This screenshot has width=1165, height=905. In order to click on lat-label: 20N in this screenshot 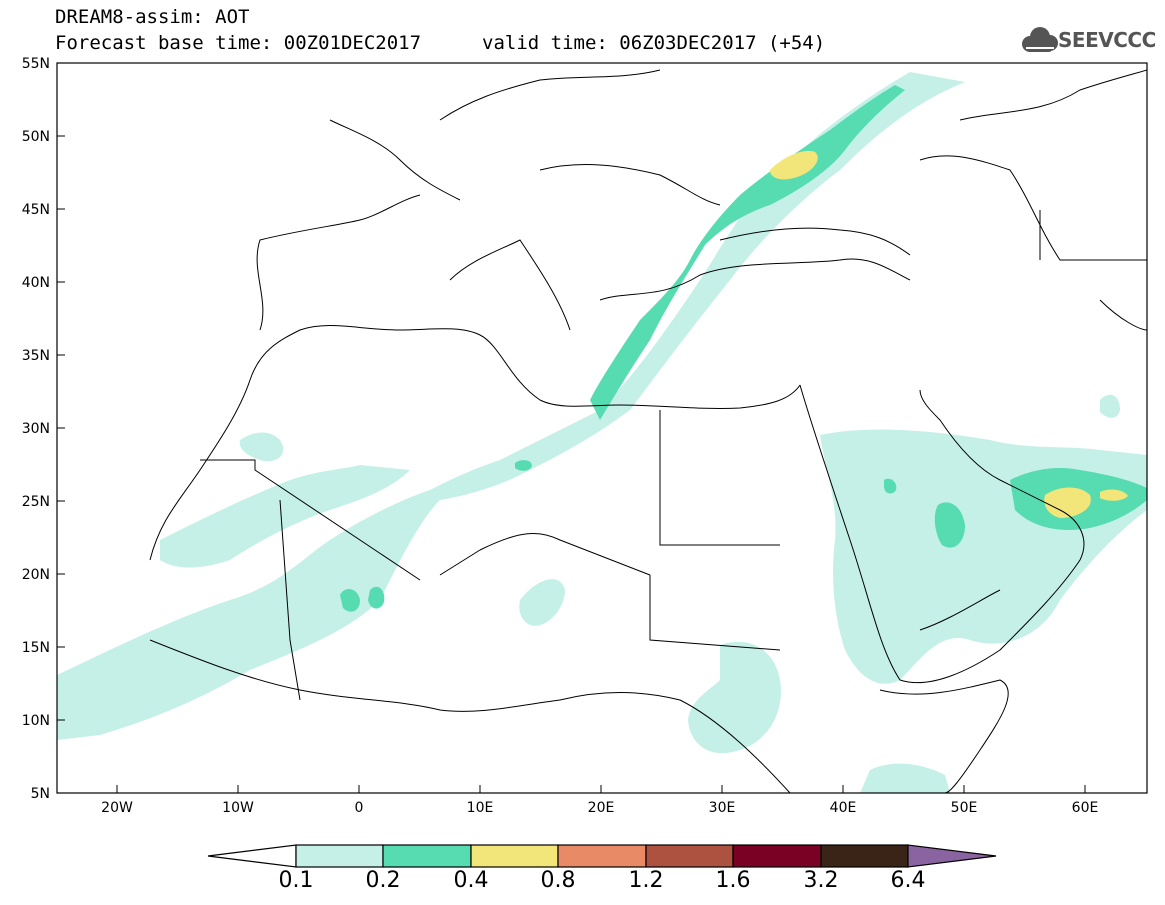, I will do `click(36, 575)`.